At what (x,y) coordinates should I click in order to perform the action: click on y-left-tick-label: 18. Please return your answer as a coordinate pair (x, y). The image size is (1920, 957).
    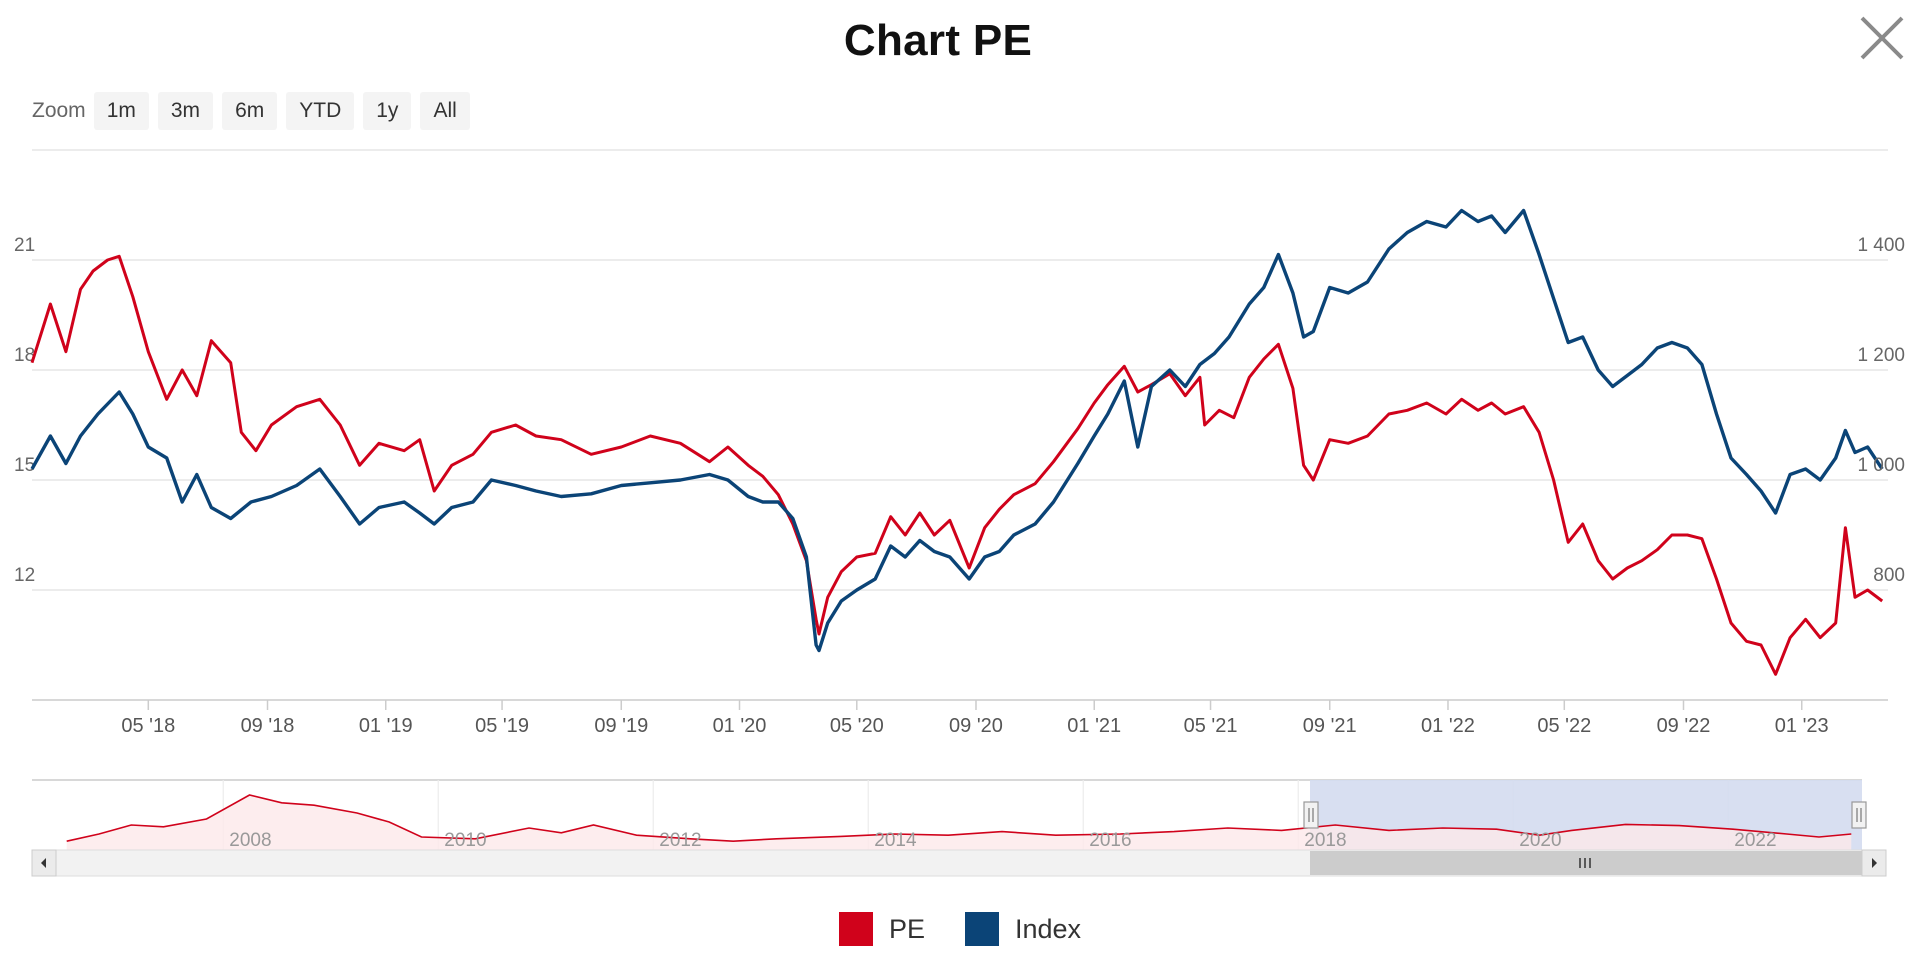
    Looking at the image, I should click on (24, 355).